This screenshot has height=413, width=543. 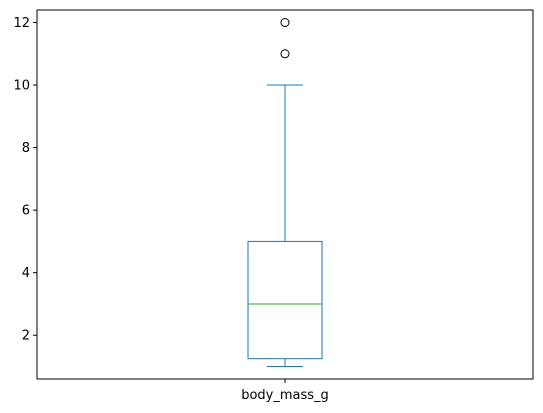 What do you see at coordinates (21, 23) in the screenshot?
I see `y-tick-label: 12` at bounding box center [21, 23].